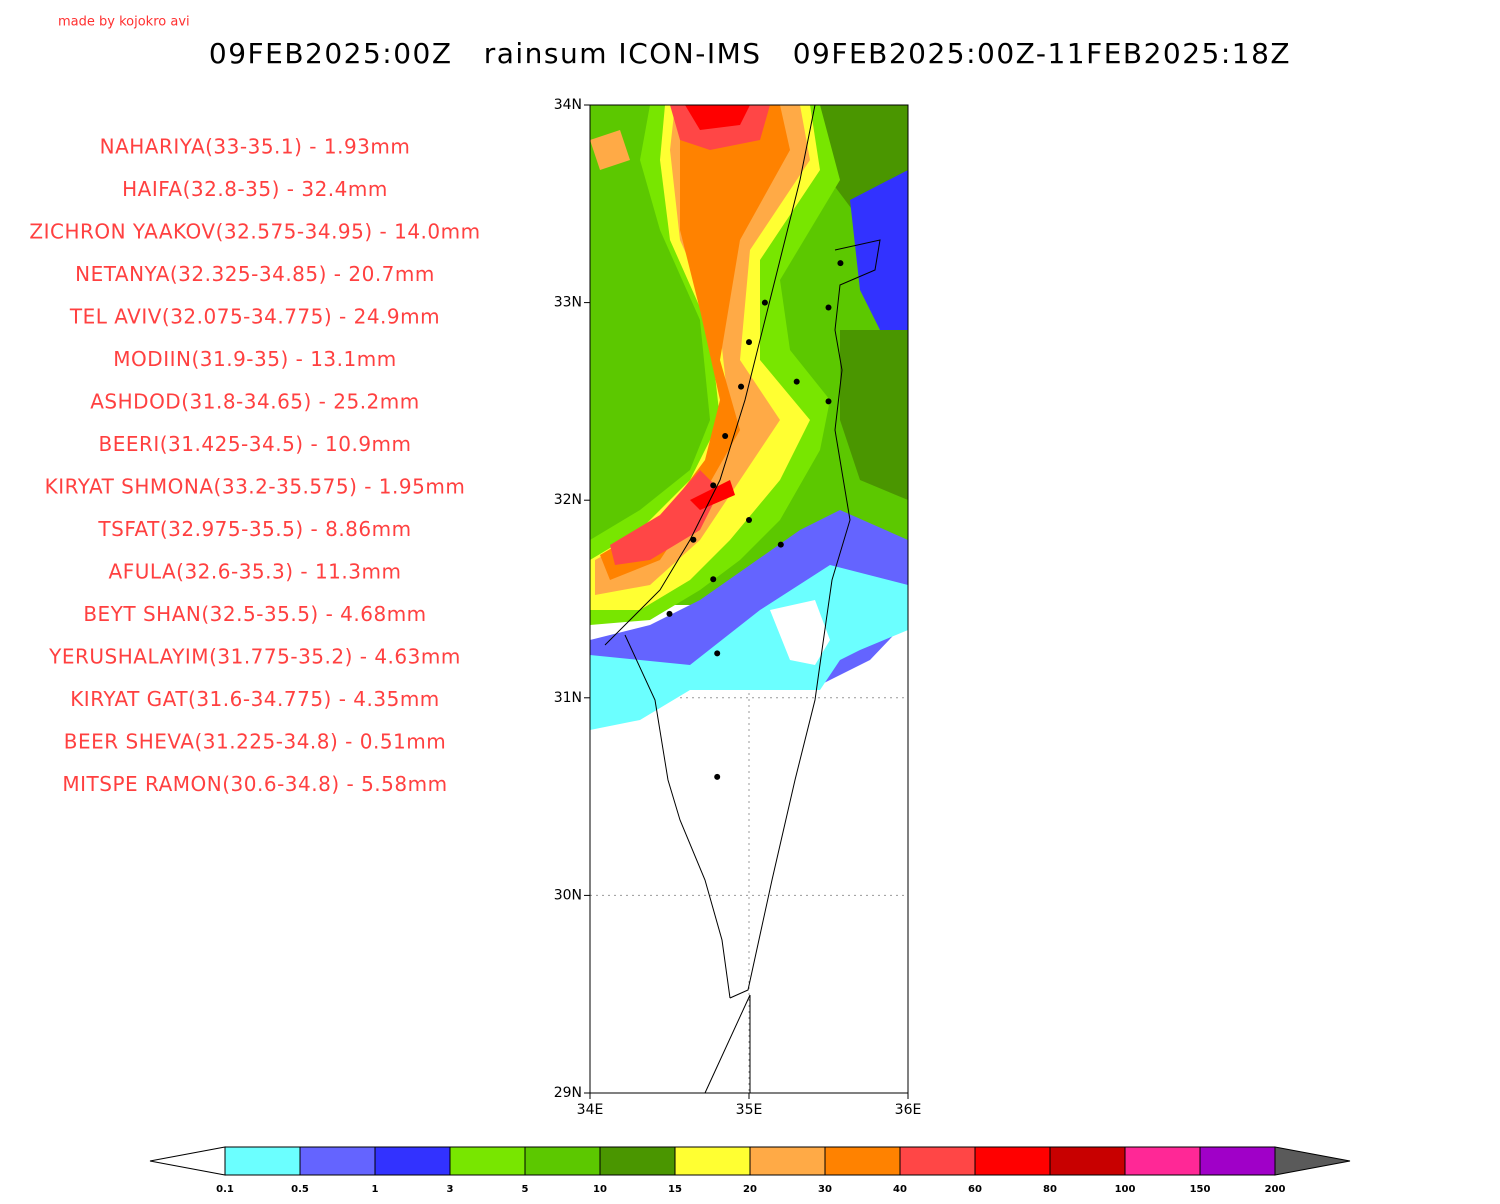 The image size is (1500, 1204). What do you see at coordinates (600, 1189) in the screenshot?
I see `colorbar-label: 10` at bounding box center [600, 1189].